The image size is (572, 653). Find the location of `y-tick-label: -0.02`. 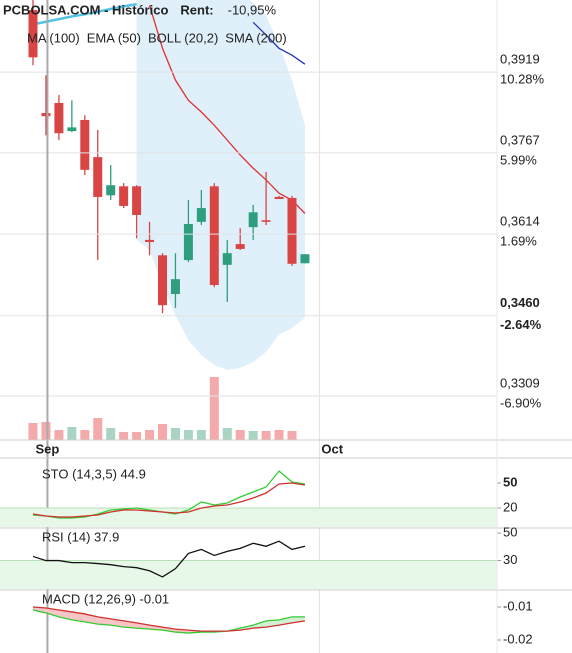

y-tick-label: -0.02 is located at coordinates (518, 638).